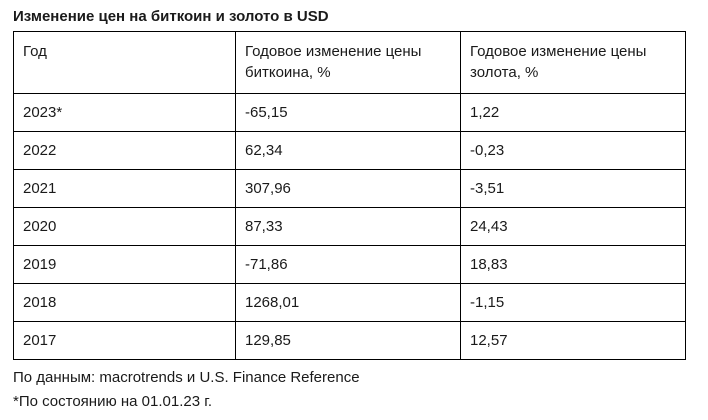 The image size is (708, 420). I want to click on gold-change-cell: -0,23, so click(573, 150).